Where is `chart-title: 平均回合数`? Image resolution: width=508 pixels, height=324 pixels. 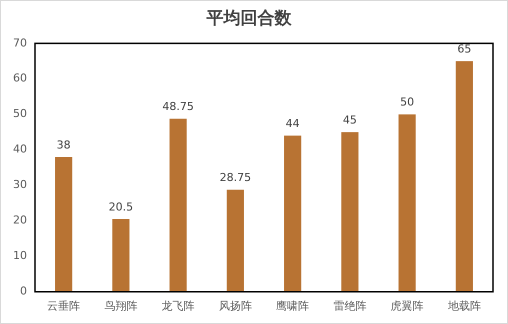 chart-title: 平均回合数 is located at coordinates (249, 18).